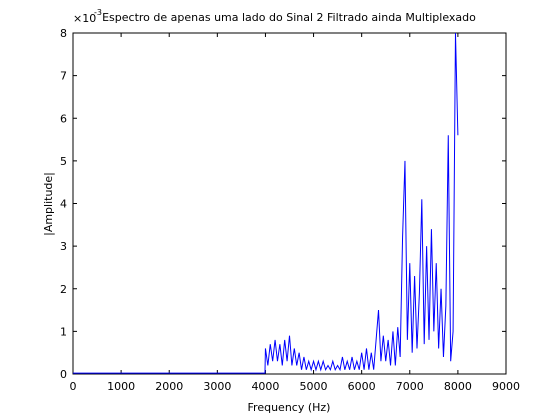 This screenshot has width=560, height=420. What do you see at coordinates (63, 204) in the screenshot?
I see `y-tick-label: 4` at bounding box center [63, 204].